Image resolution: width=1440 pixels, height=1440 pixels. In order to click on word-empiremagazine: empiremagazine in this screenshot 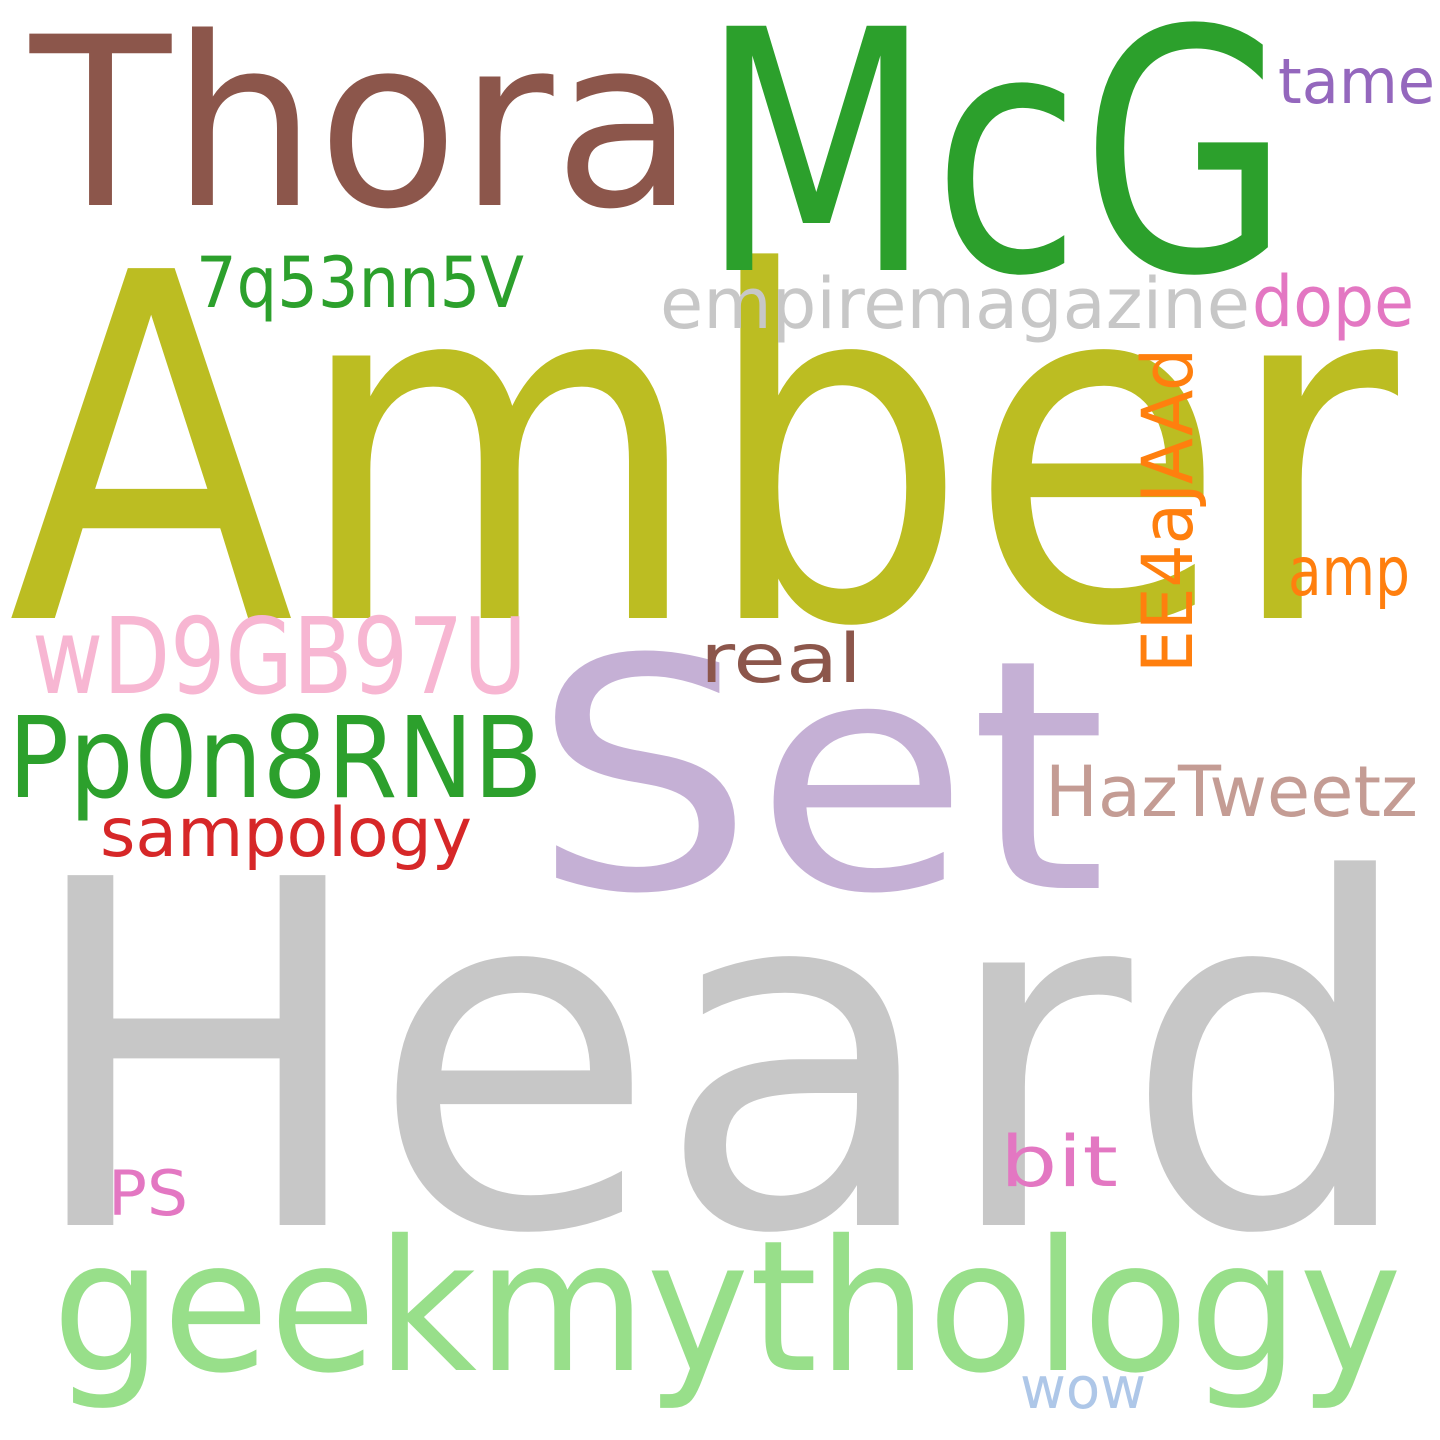, I will do `click(955, 304)`.